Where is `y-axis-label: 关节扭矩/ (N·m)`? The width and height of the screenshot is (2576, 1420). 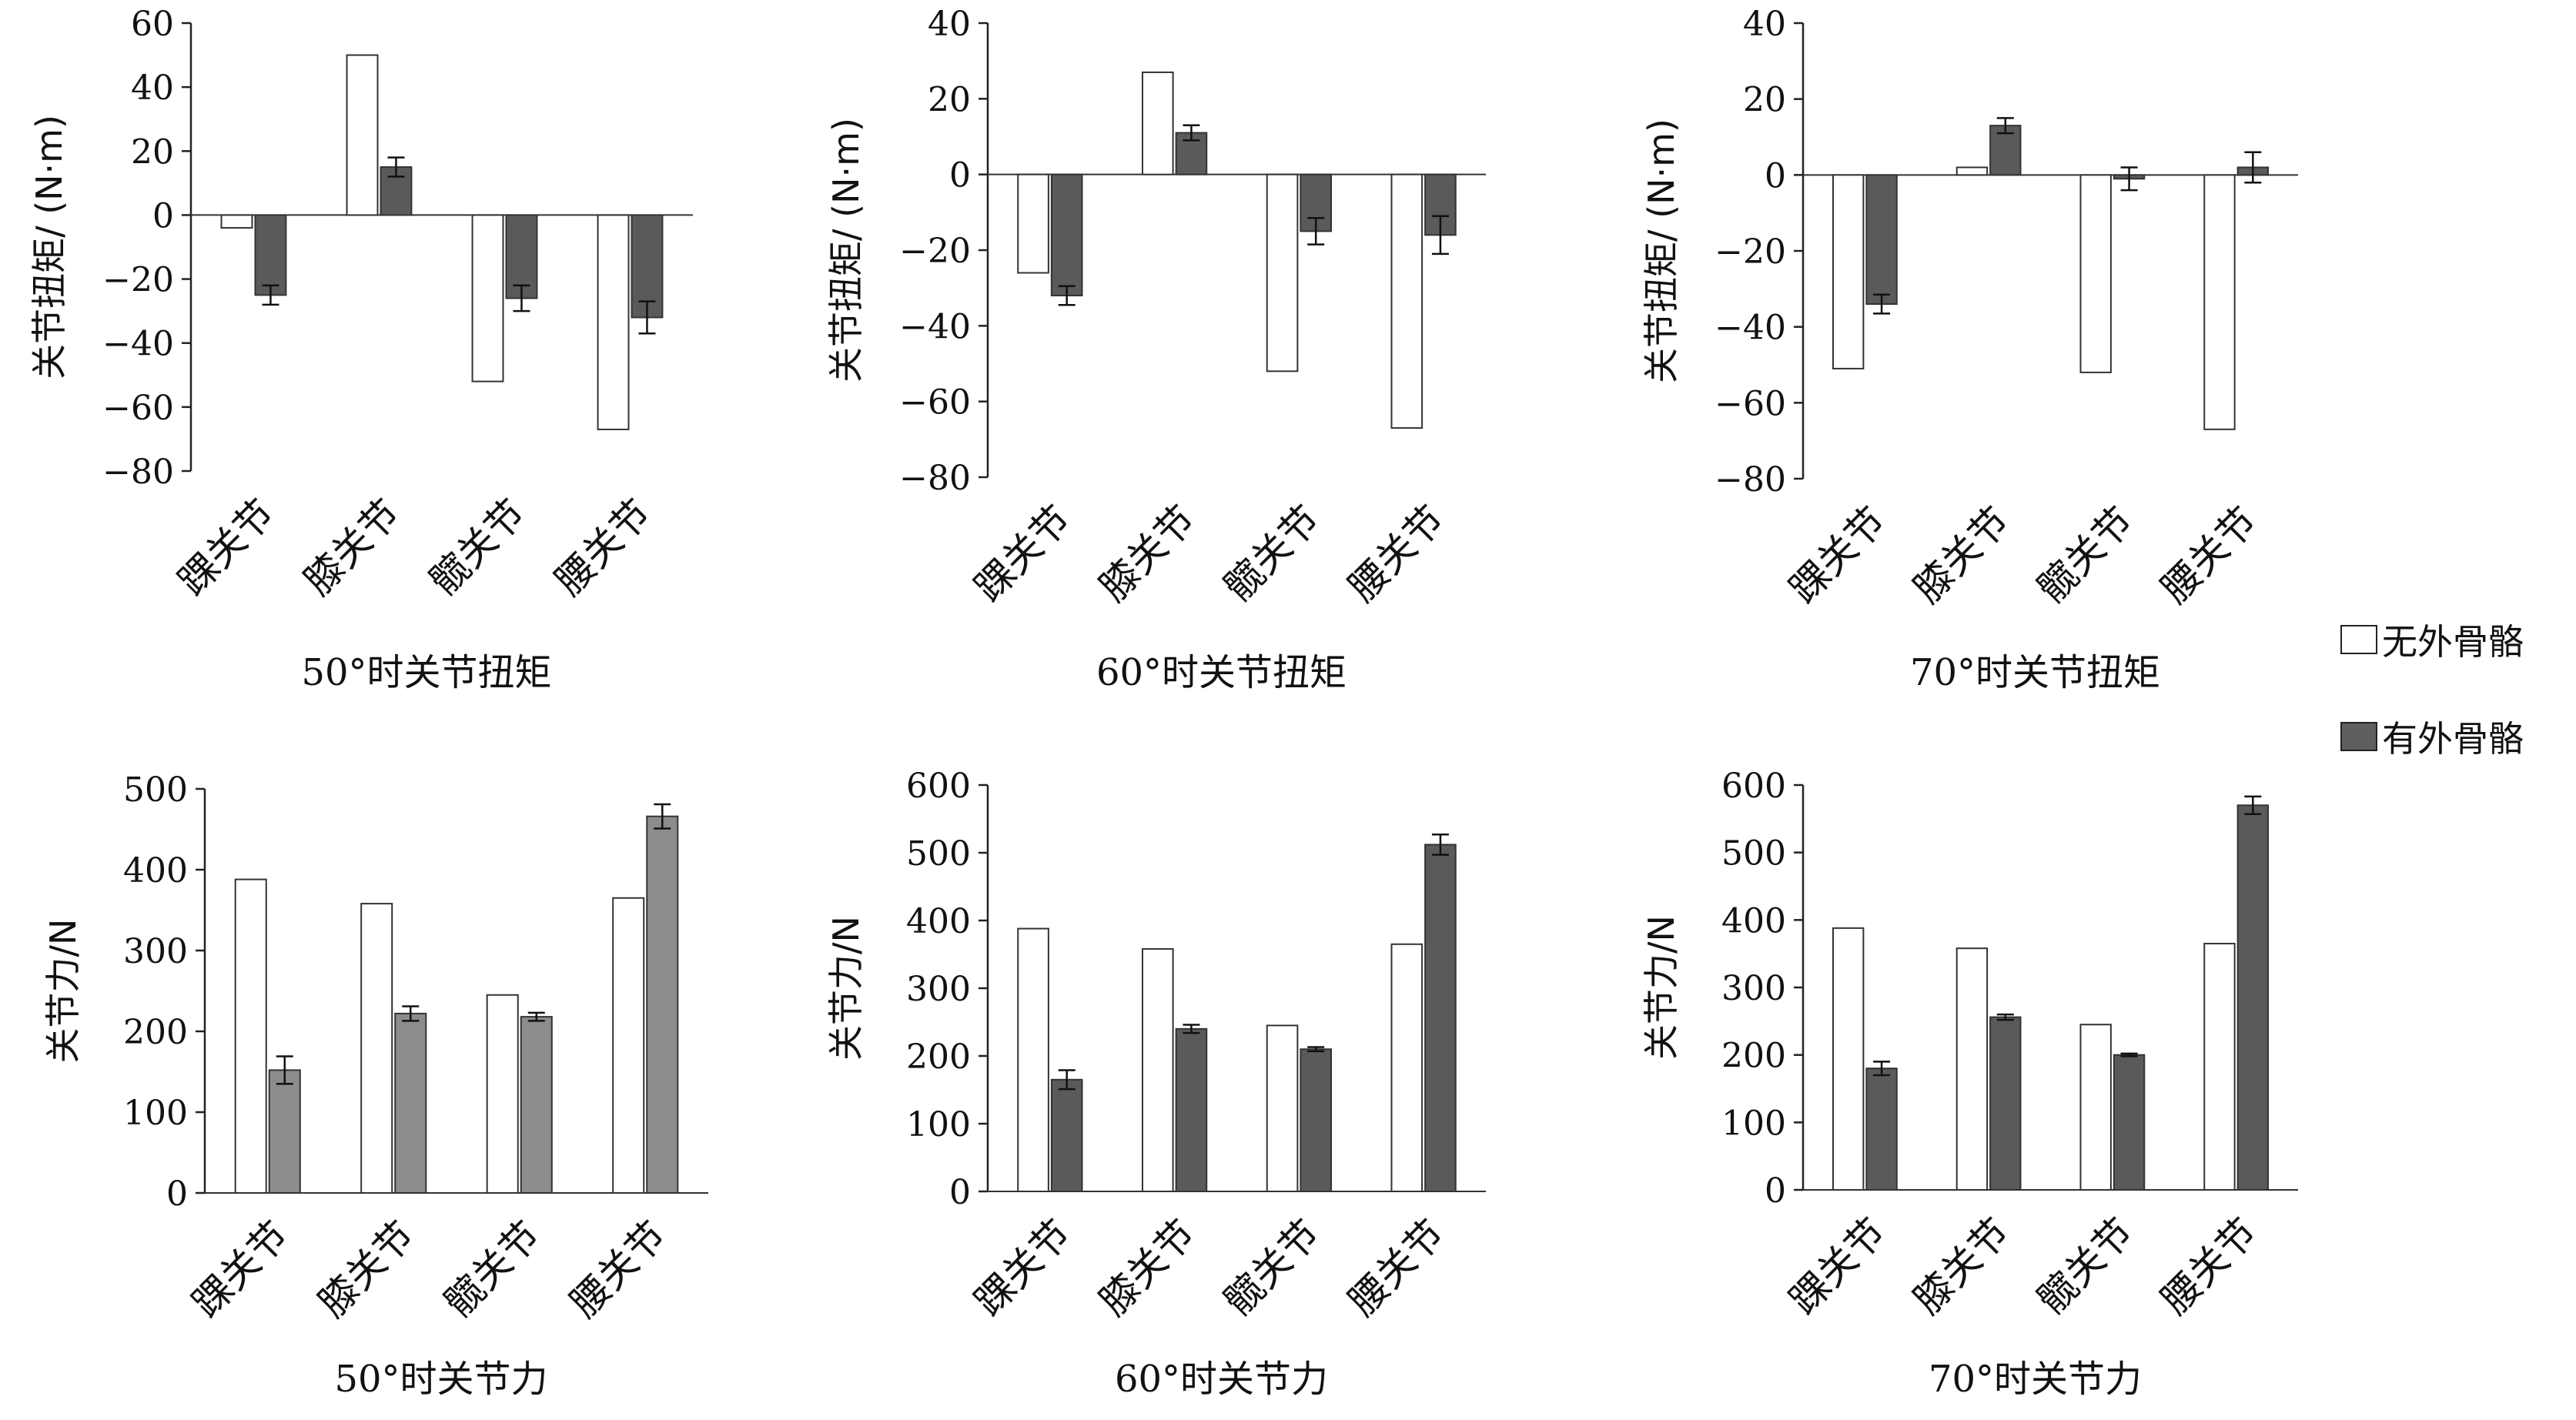
y-axis-label: 关节扭矩/ (N·m) is located at coordinates (846, 250).